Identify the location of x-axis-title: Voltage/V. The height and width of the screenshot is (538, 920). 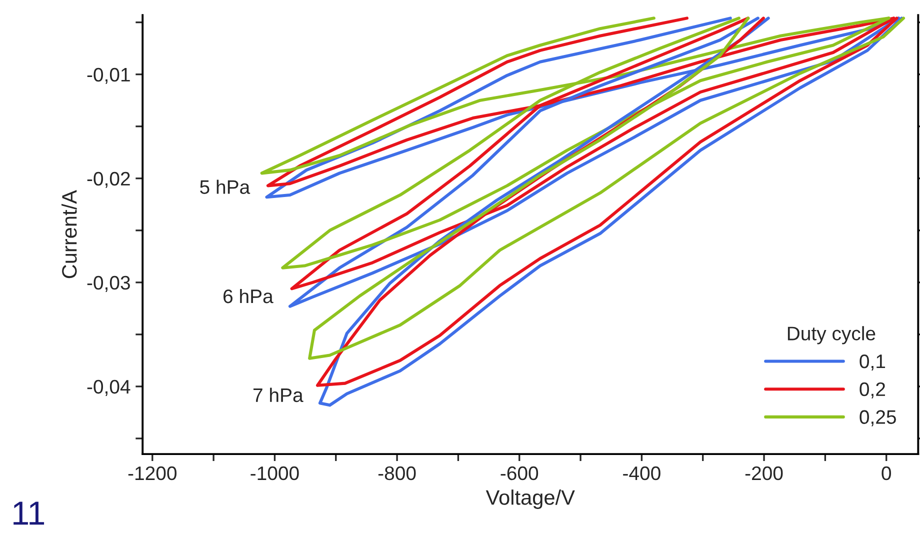
(530, 499).